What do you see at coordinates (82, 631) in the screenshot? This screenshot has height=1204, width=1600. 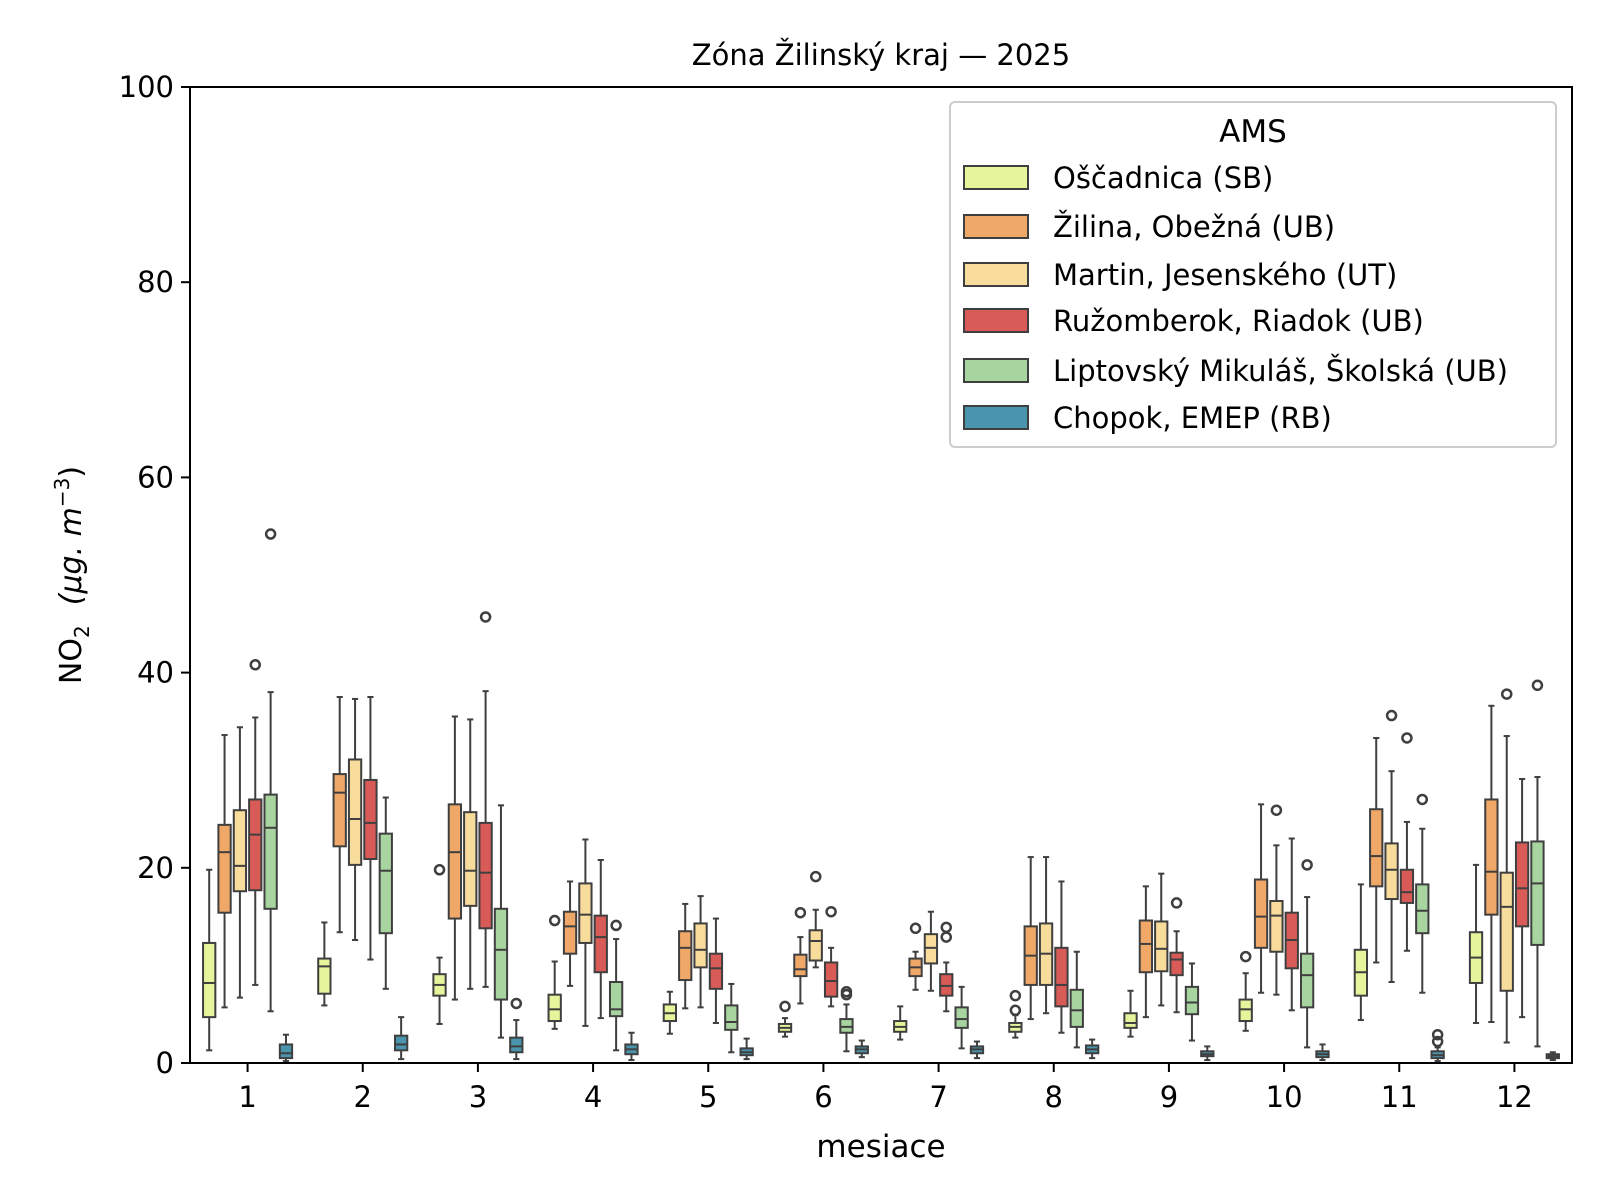 I see `y-axis-label-sub: 2` at bounding box center [82, 631].